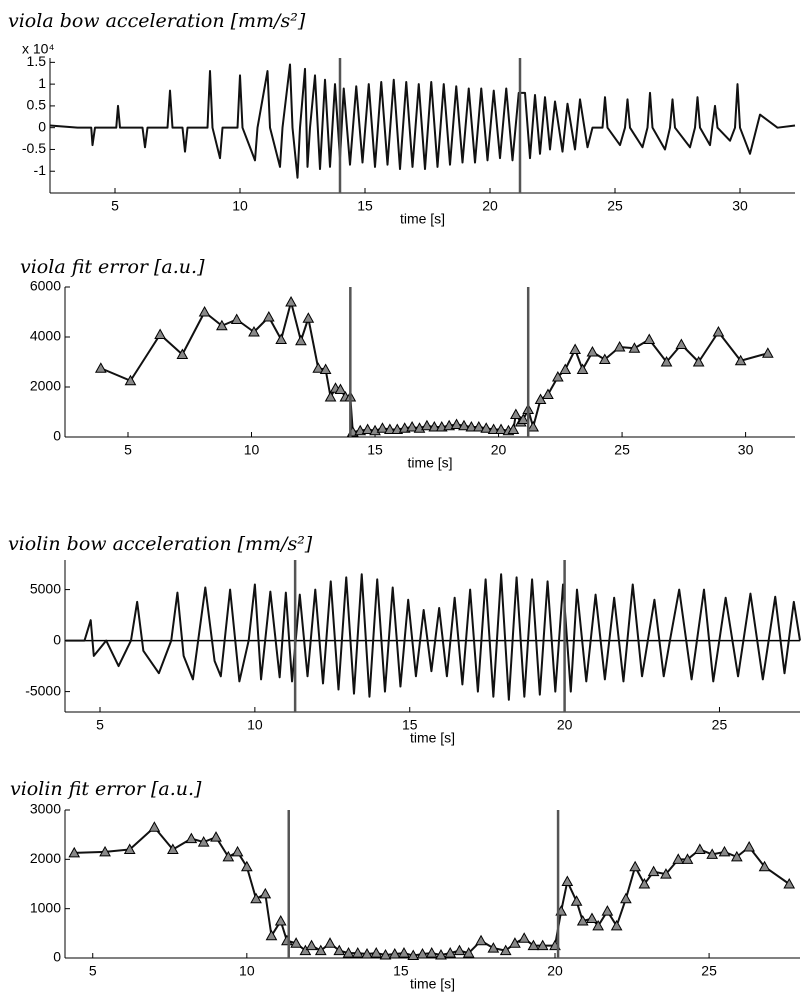  I want to click on y-tick-label: 5000, so click(45, 588).